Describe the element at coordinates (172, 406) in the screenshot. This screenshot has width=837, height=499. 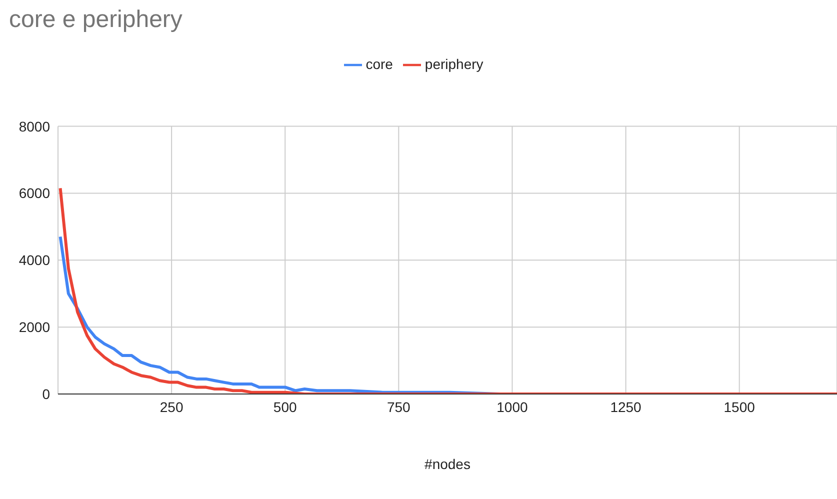
I see `x-tick-label: 250` at that location.